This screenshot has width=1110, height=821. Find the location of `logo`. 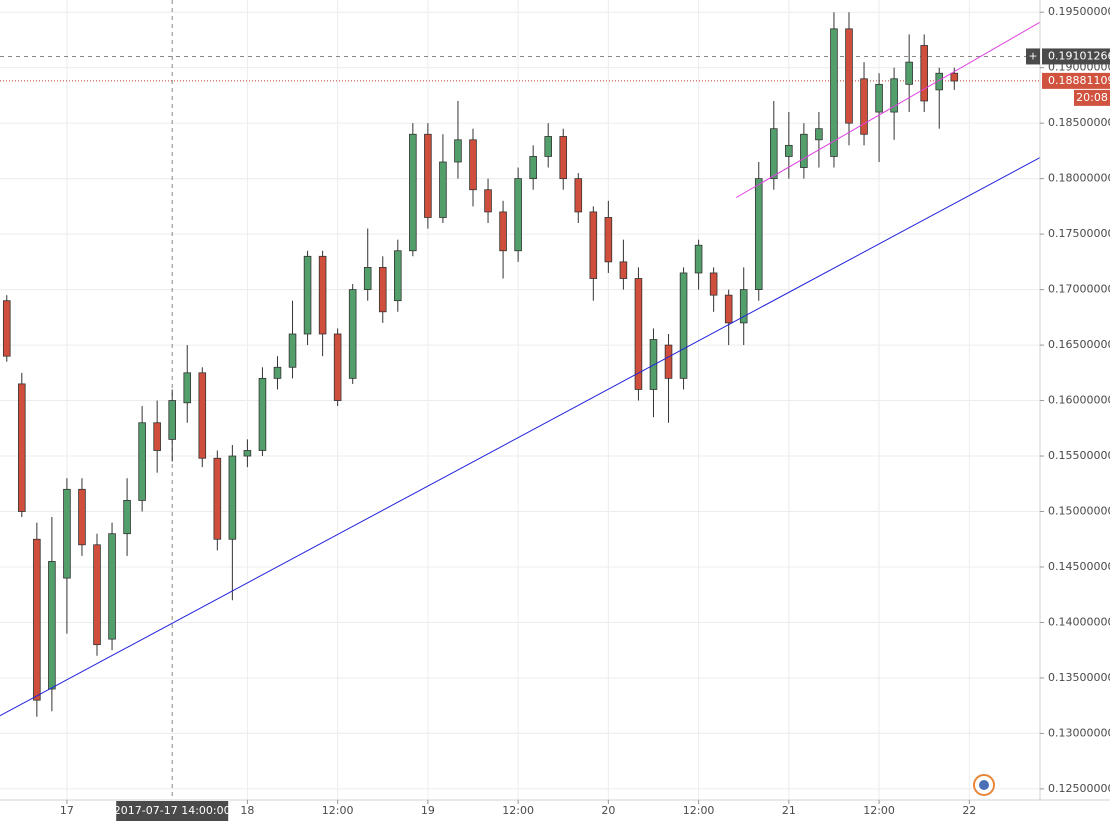

logo is located at coordinates (984, 785).